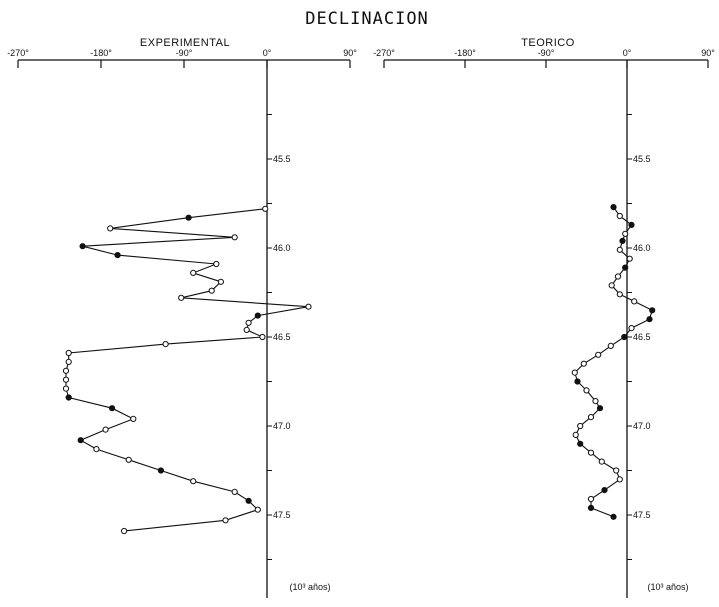 The height and width of the screenshot is (607, 719). Describe the element at coordinates (546, 53) in the screenshot. I see `teorico-x-tick-label: -90°` at that location.